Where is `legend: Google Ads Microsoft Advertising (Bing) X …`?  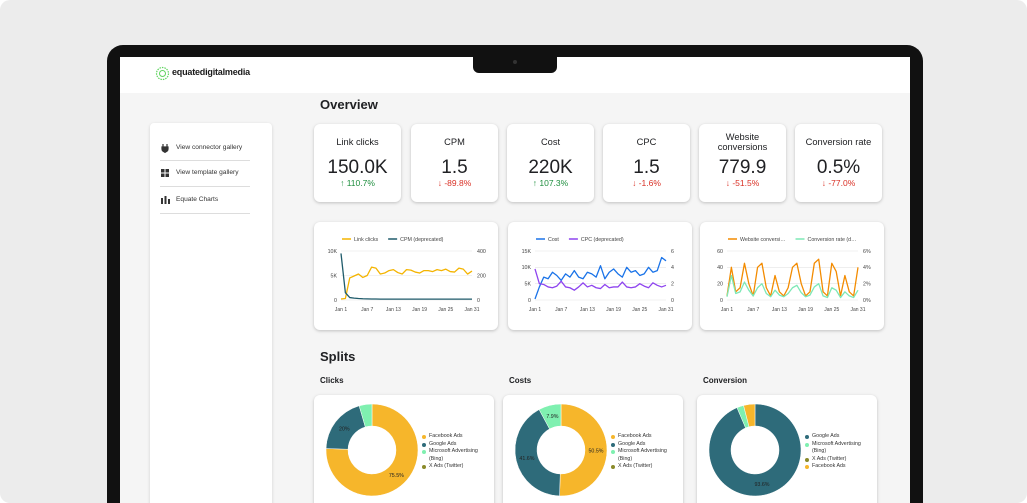
legend: Google Ads Microsoft Advertising (Bing) X … is located at coordinates (838, 452).